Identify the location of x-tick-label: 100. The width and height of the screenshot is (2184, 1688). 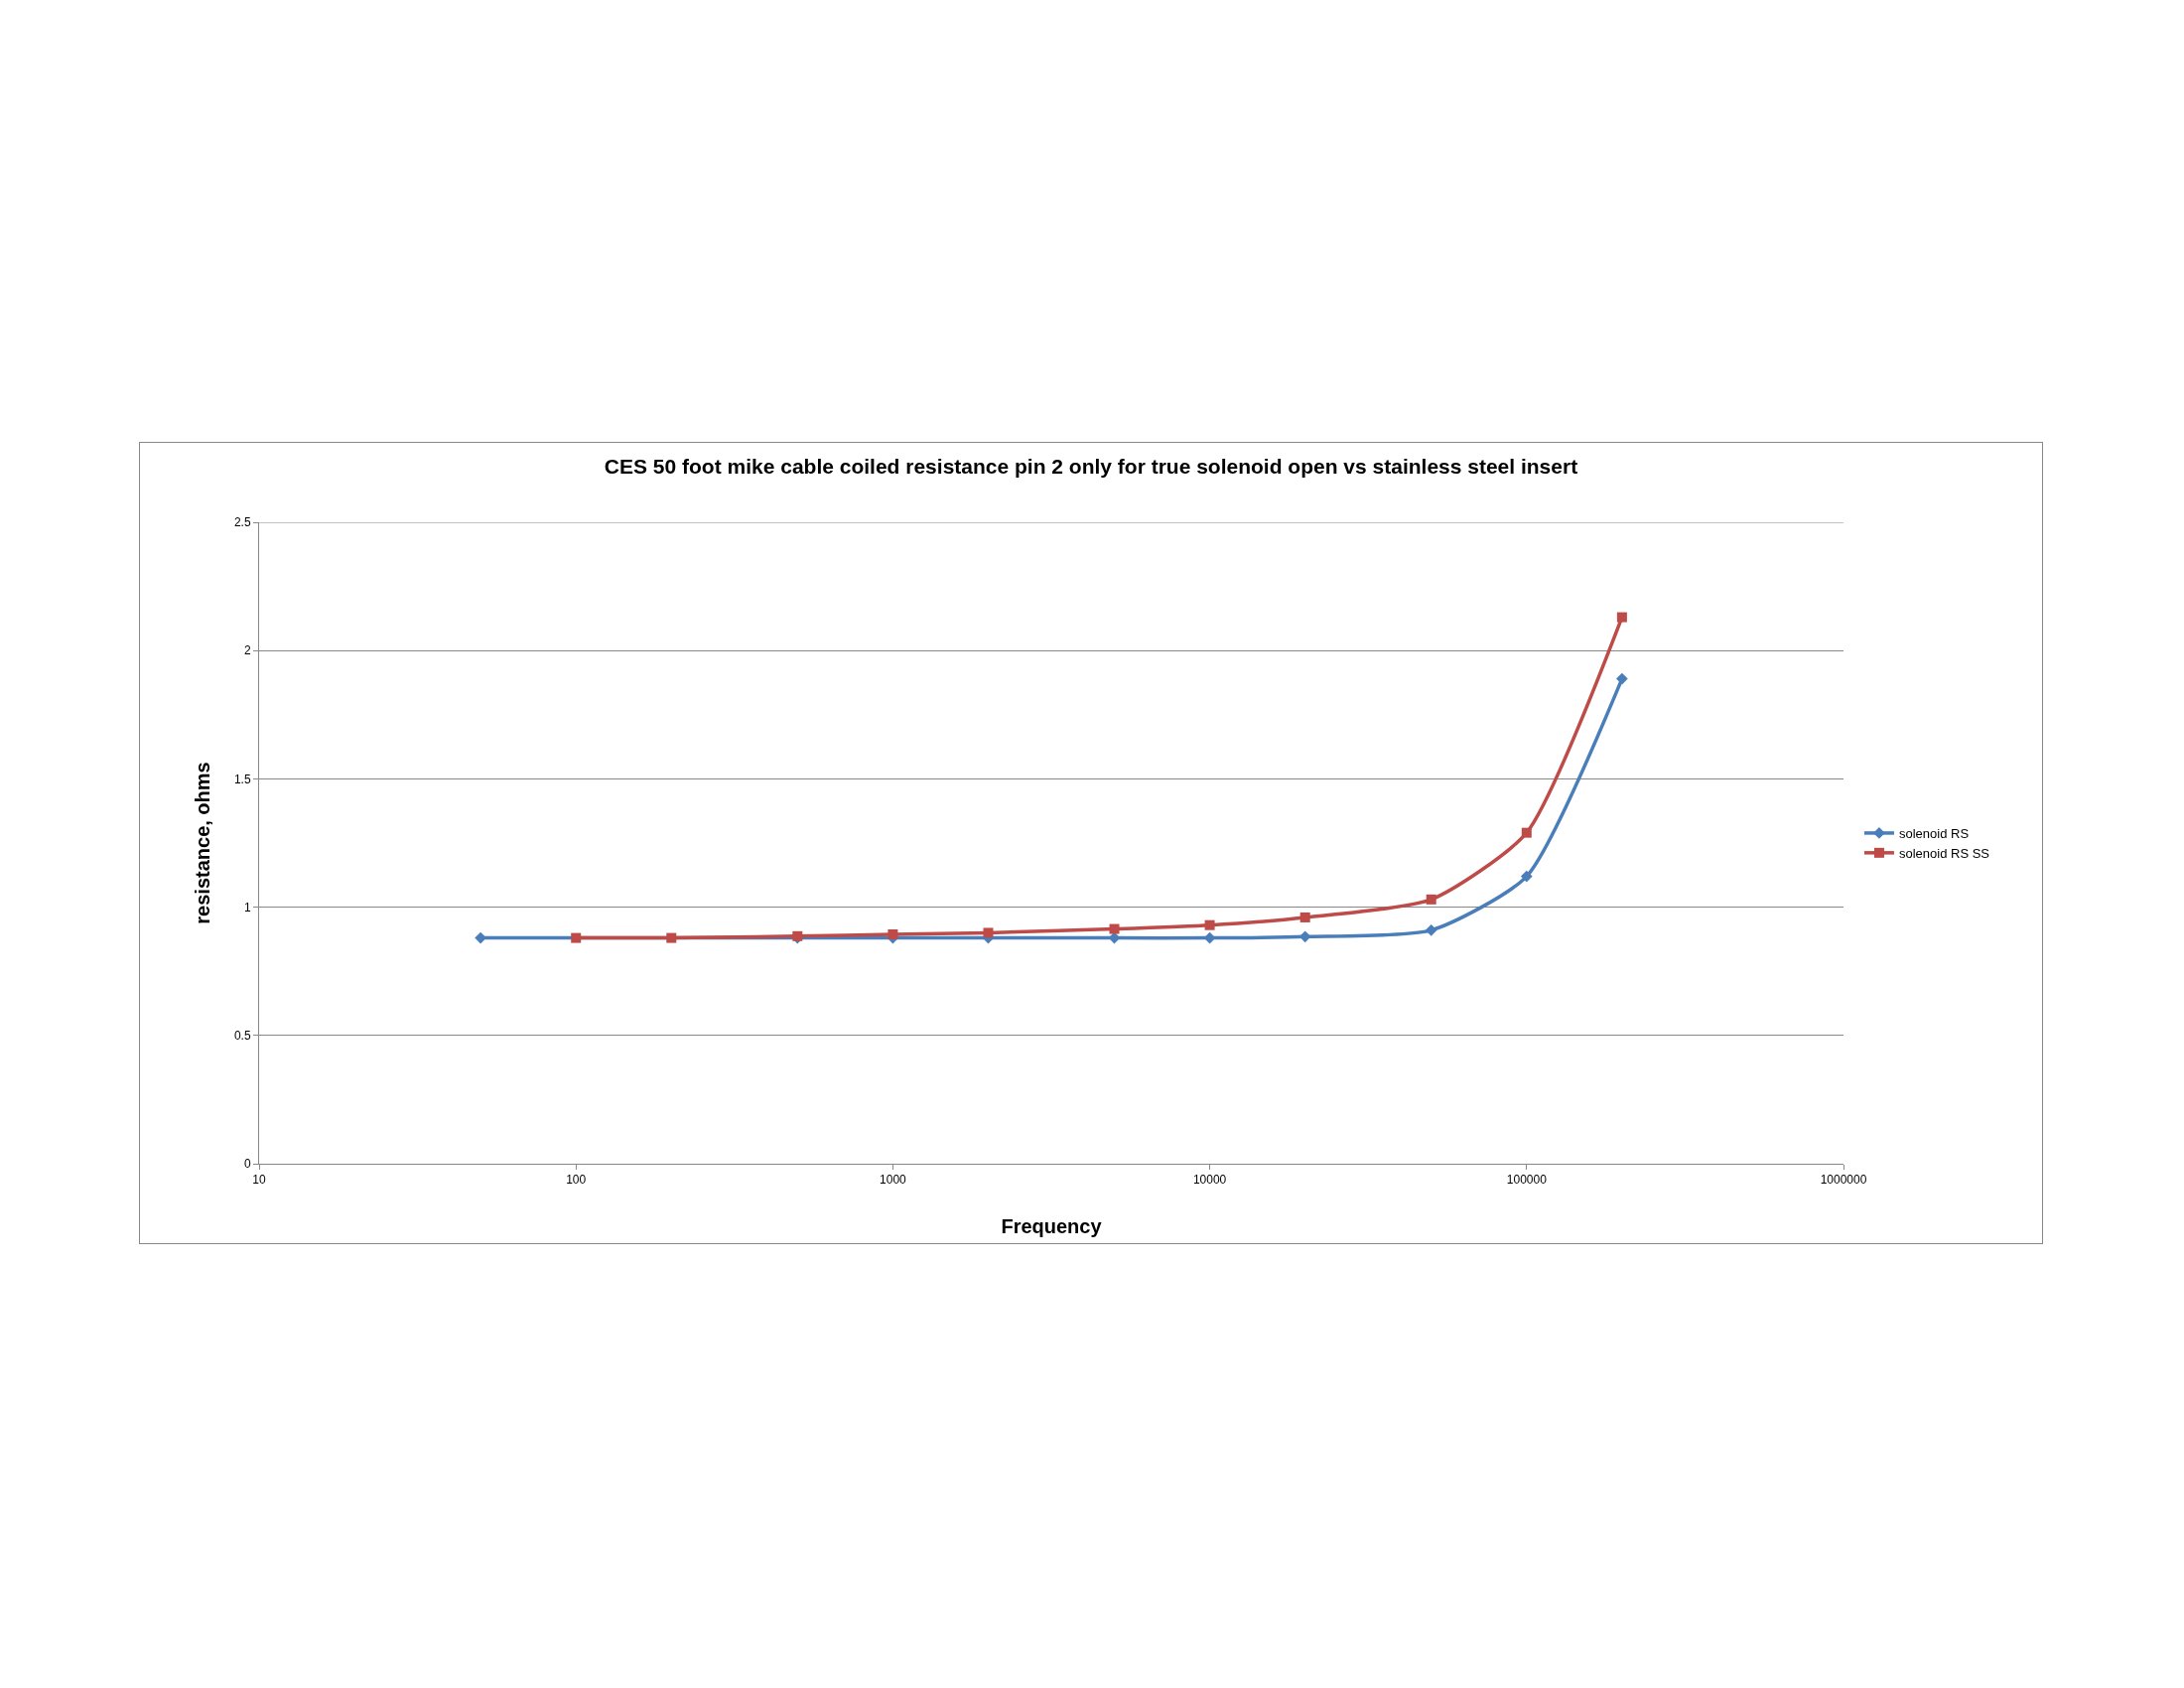
(576, 1180).